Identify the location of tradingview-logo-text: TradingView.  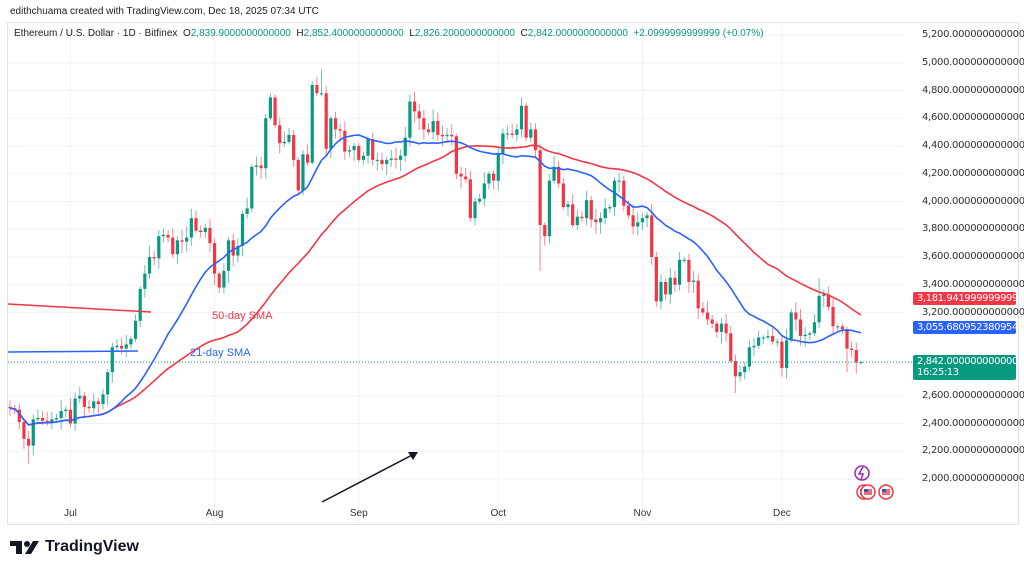
(92, 546).